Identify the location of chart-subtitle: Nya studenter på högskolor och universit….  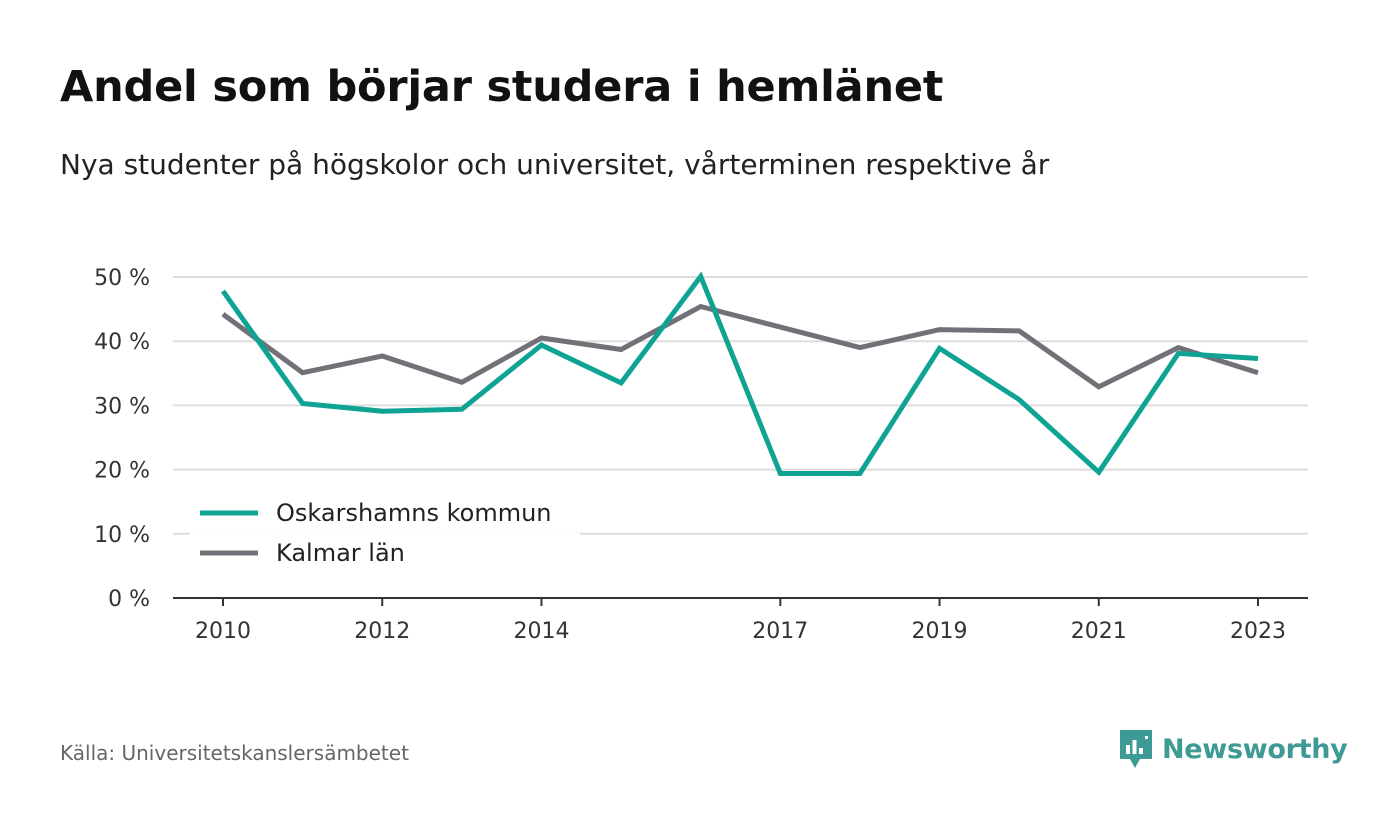
(555, 164).